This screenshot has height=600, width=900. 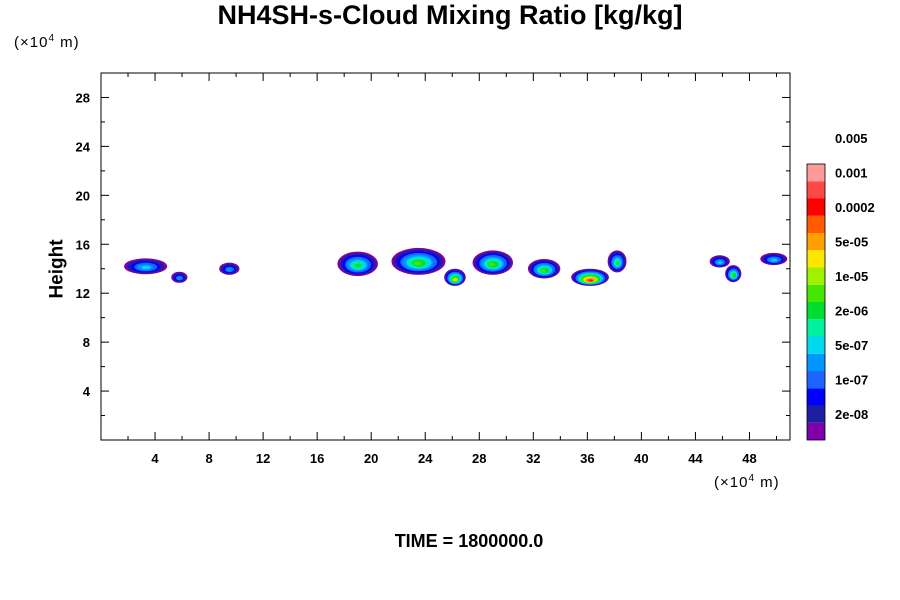 I want to click on colorbar-label: 2e-06, so click(x=851, y=311).